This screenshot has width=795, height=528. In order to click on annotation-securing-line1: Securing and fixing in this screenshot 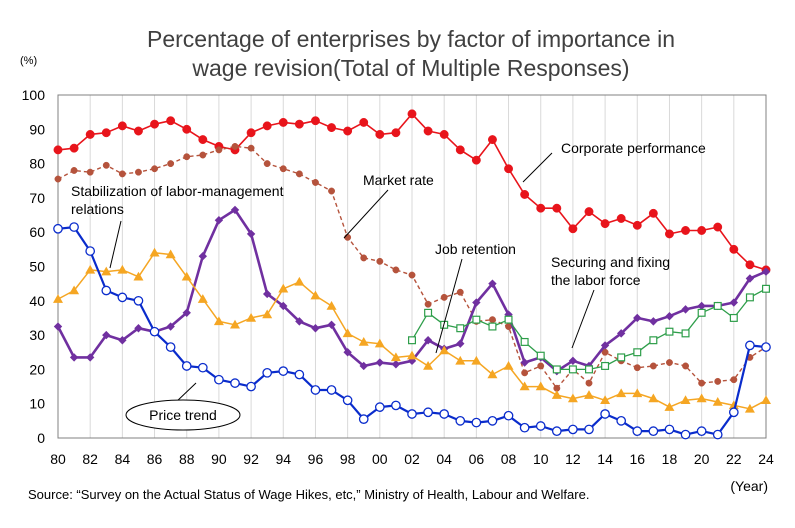, I will do `click(610, 262)`.